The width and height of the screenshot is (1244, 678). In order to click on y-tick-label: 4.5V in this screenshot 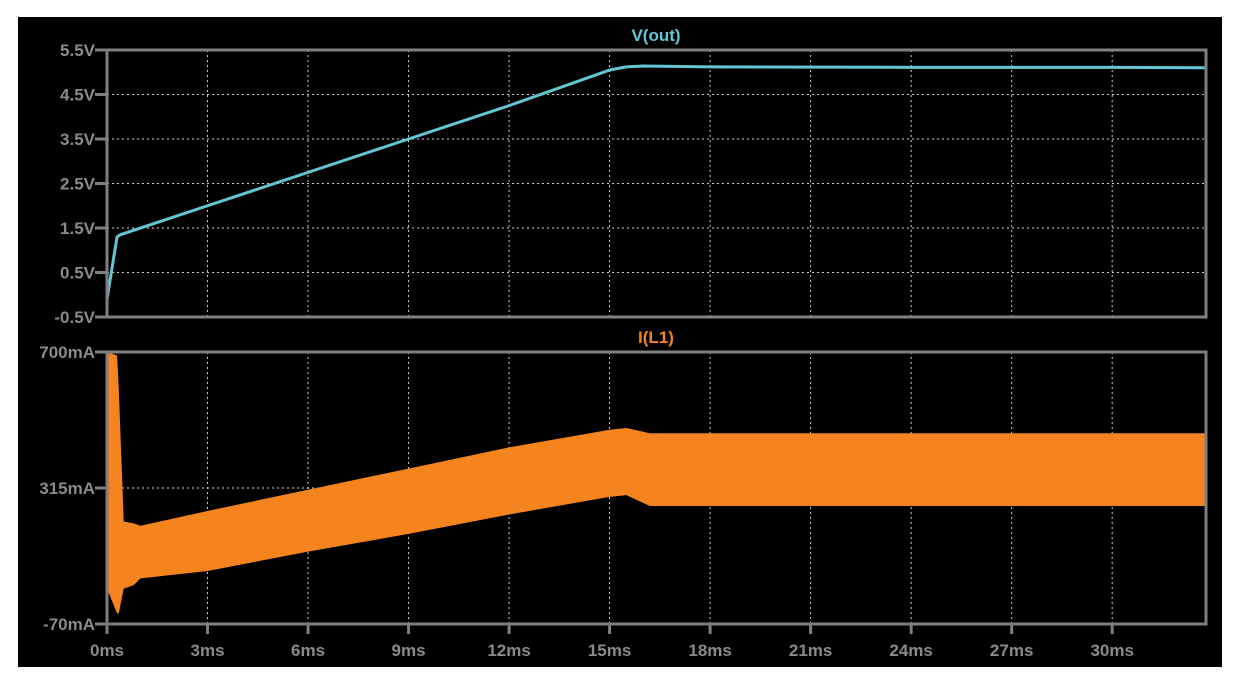, I will do `click(78, 95)`.